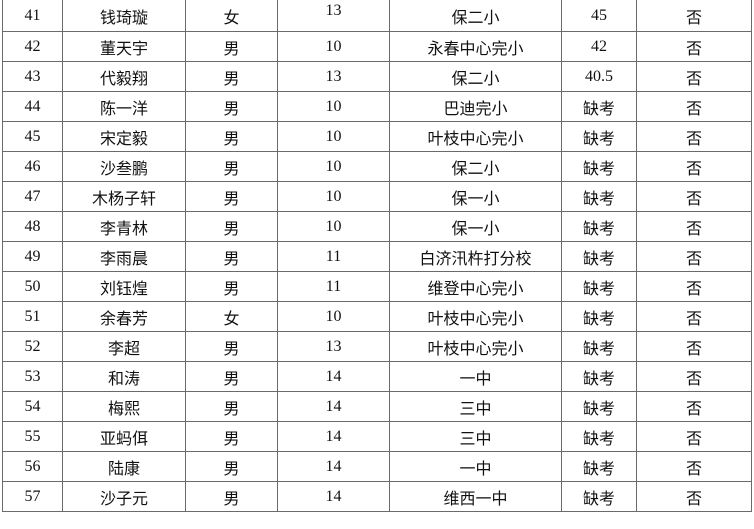 The image size is (754, 529). I want to click on table-row: 57 沙子元男 14 维西一中 缺考否, so click(377, 496).